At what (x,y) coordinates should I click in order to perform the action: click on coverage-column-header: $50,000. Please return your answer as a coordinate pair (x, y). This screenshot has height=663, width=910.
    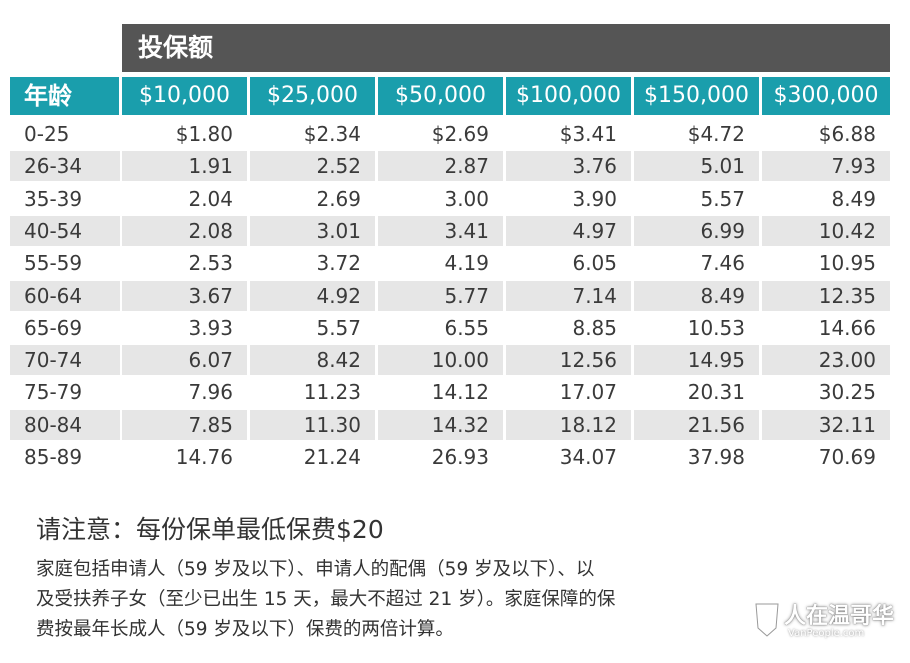
    Looking at the image, I should click on (440, 96).